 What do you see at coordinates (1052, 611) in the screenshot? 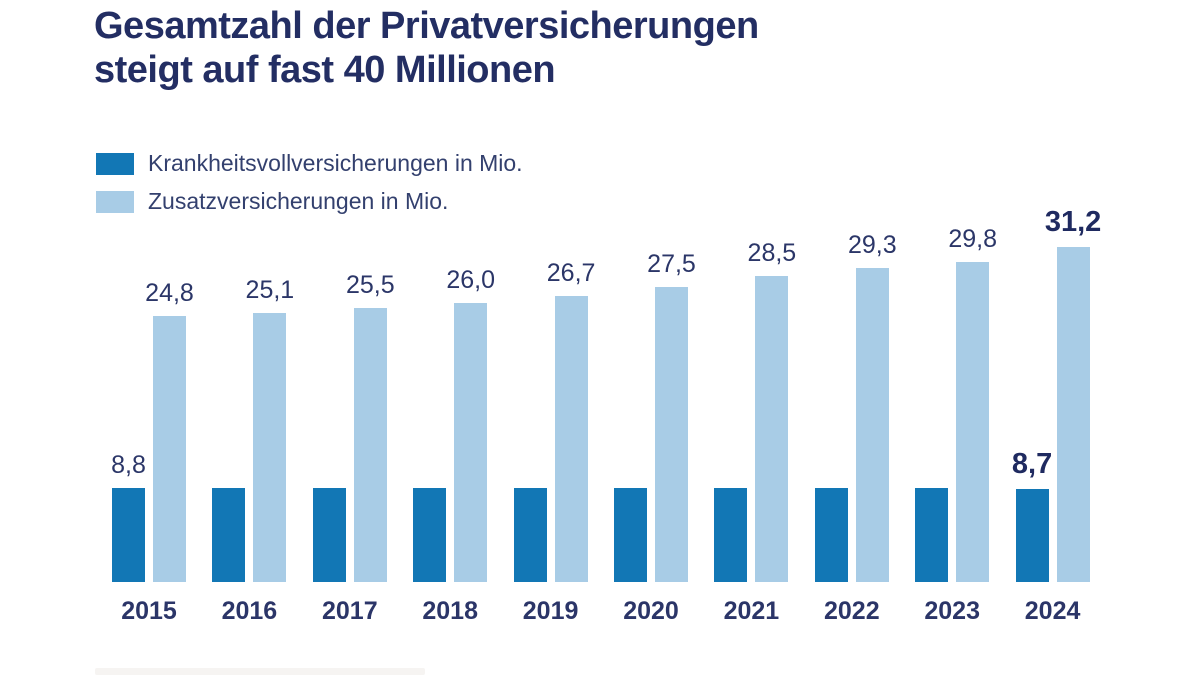
I see `x-axis-label-2024: 2024` at bounding box center [1052, 611].